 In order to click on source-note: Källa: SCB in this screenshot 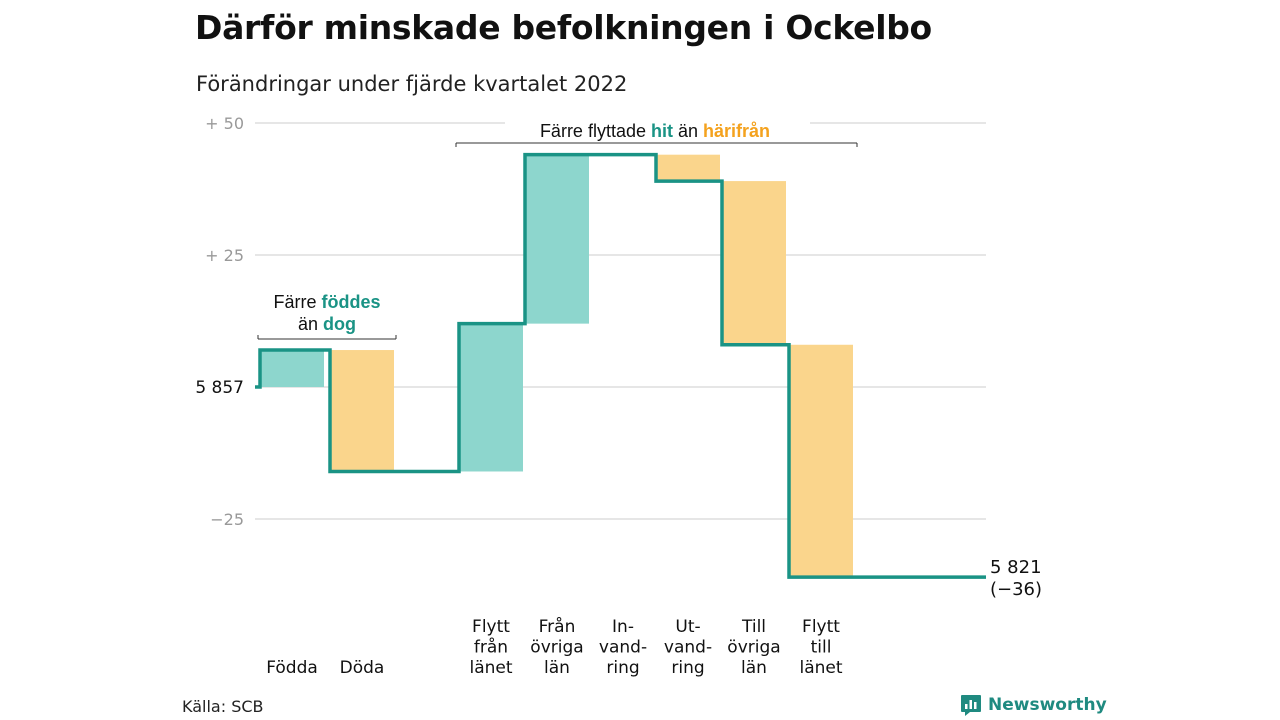, I will do `click(223, 706)`.